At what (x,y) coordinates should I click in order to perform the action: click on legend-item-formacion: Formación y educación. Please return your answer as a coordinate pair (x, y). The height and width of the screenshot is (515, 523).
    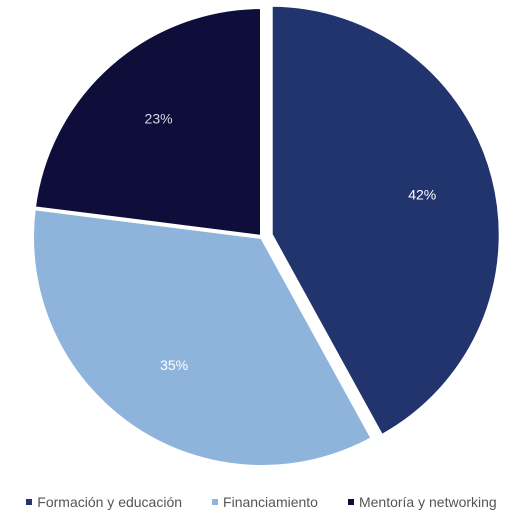
    Looking at the image, I should click on (104, 502).